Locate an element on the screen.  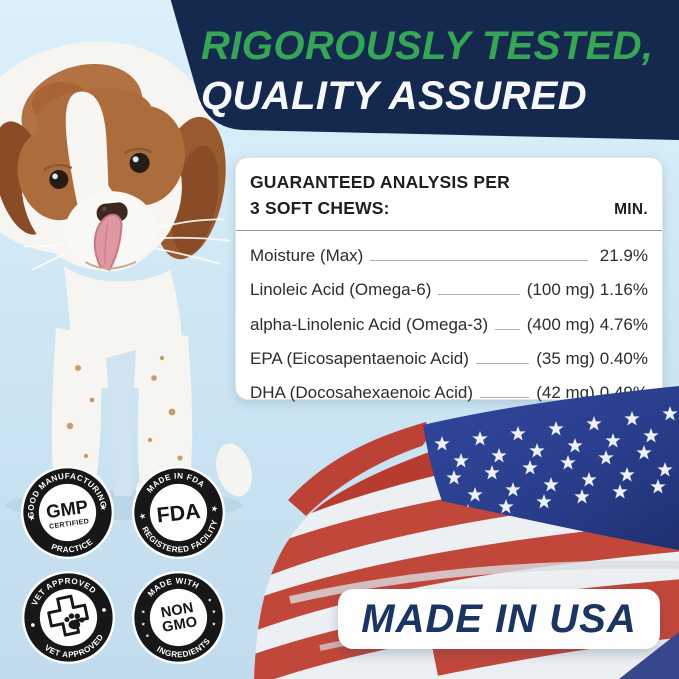
puppy-tongue is located at coordinates (108, 242).